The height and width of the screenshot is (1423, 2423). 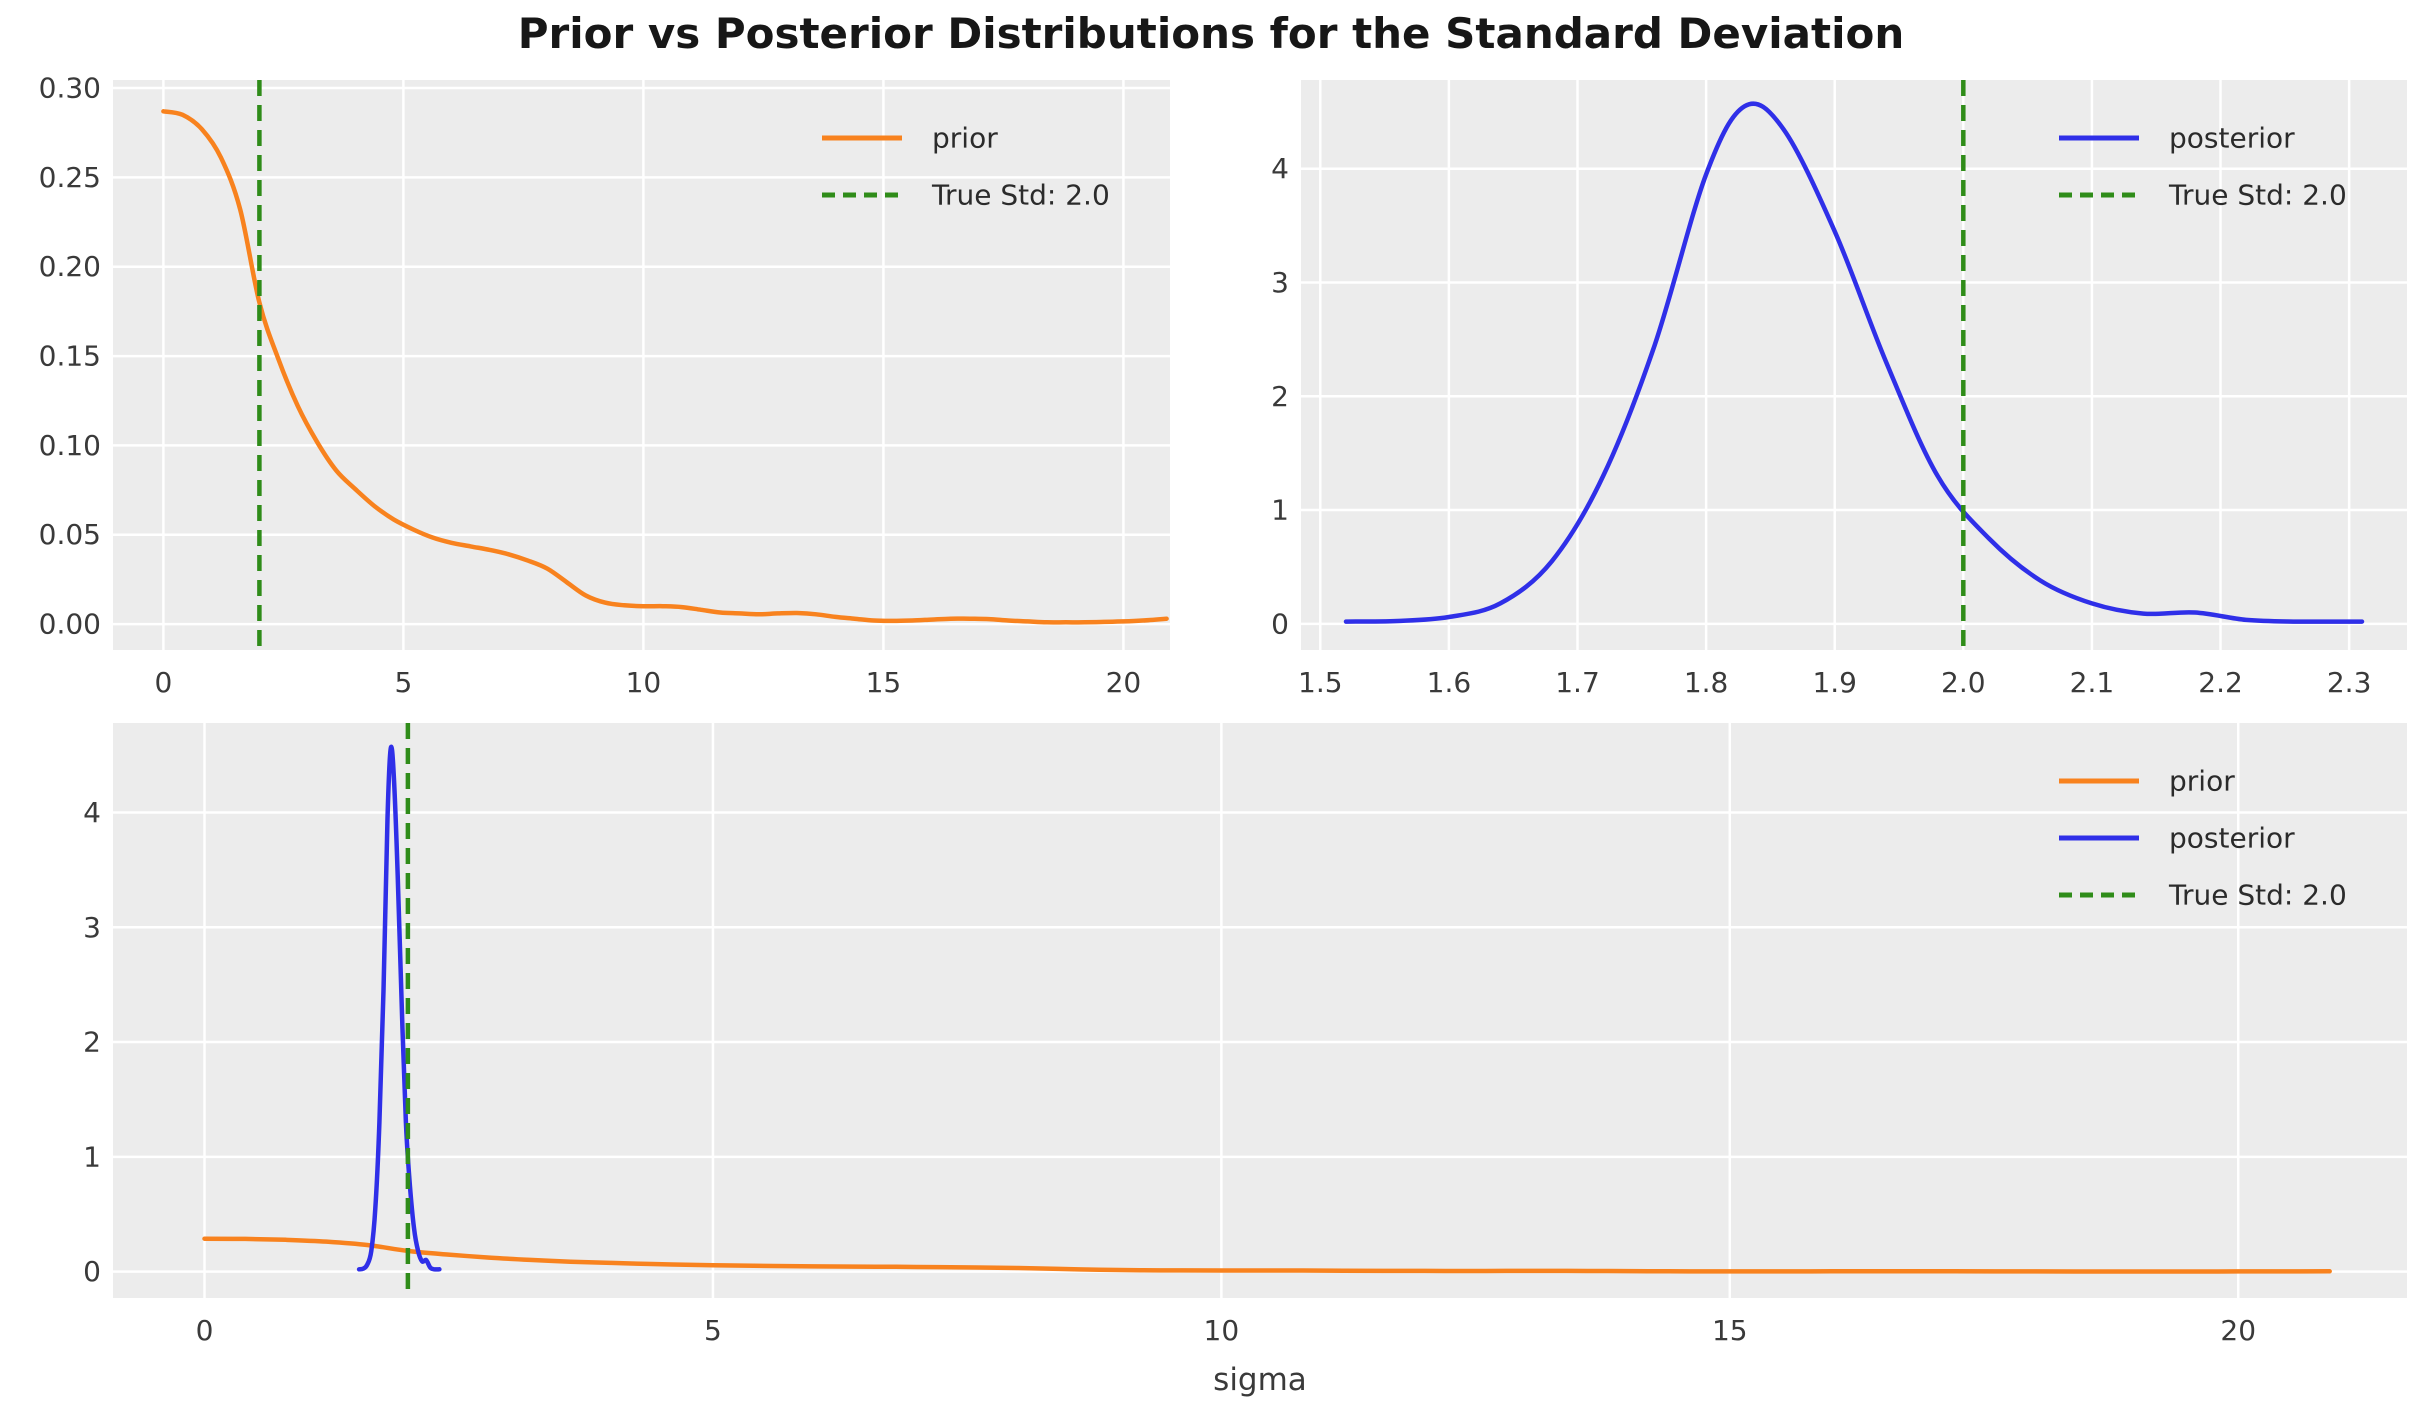 What do you see at coordinates (2203, 167) in the screenshot?
I see `legend: posterior True Std: 2.0` at bounding box center [2203, 167].